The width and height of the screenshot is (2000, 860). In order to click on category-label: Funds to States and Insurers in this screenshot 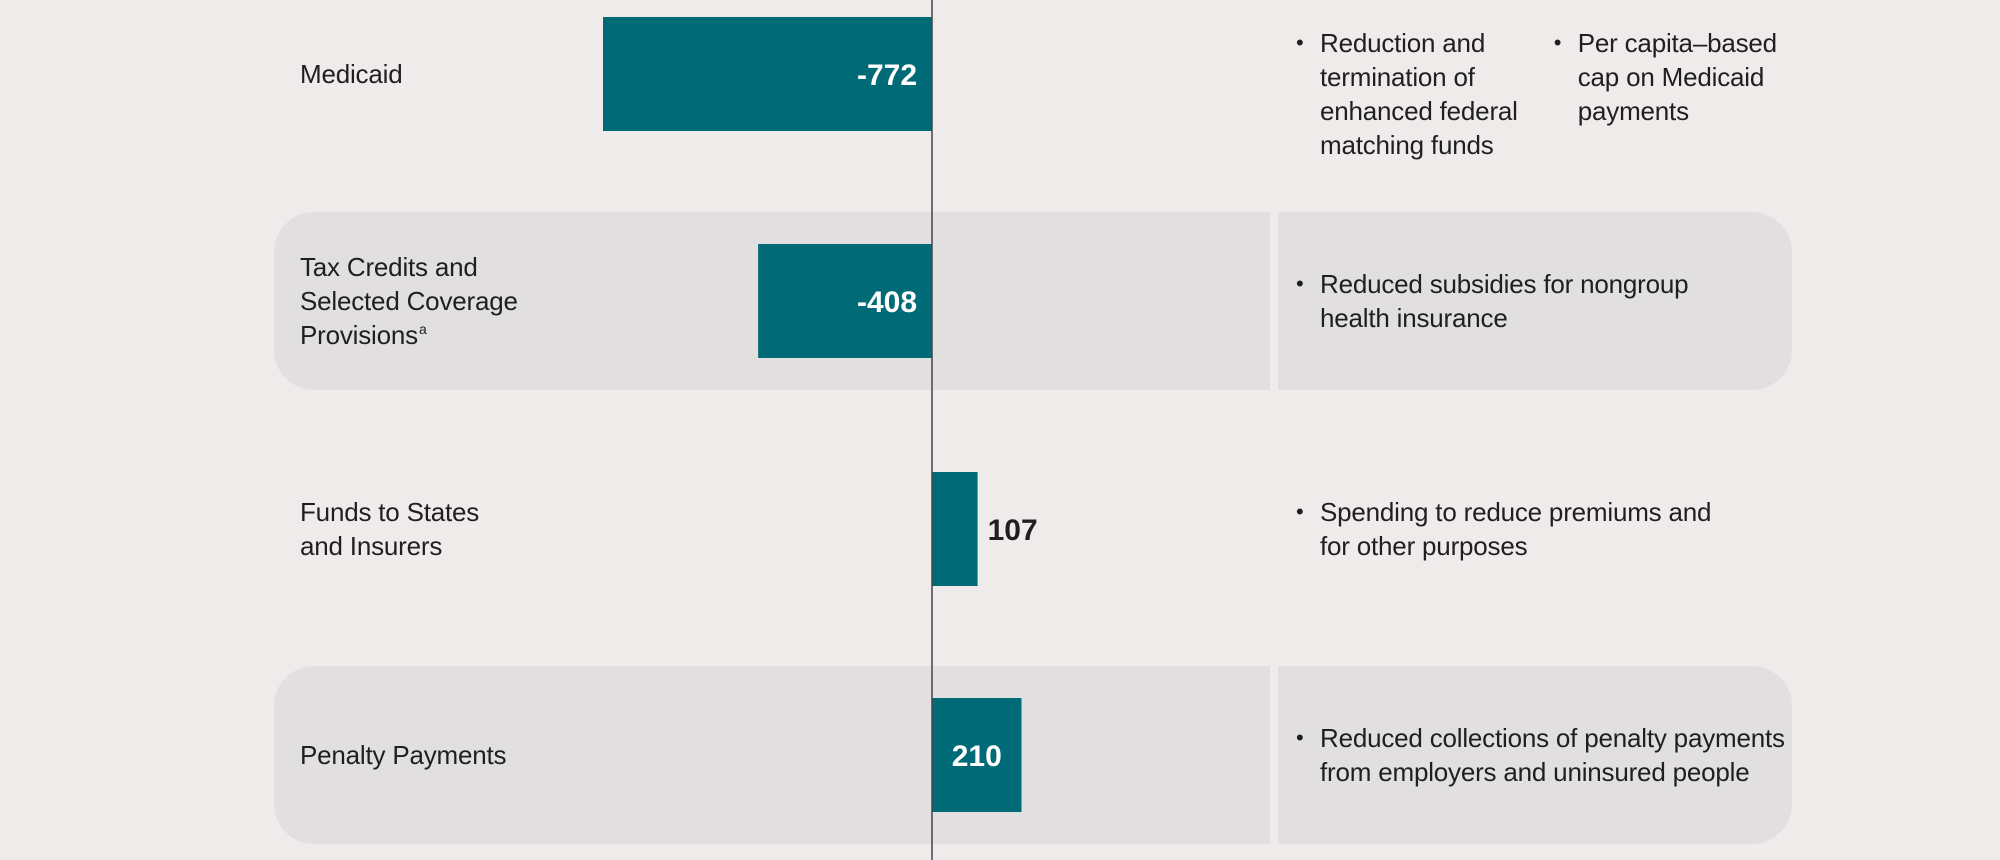, I will do `click(480, 529)`.